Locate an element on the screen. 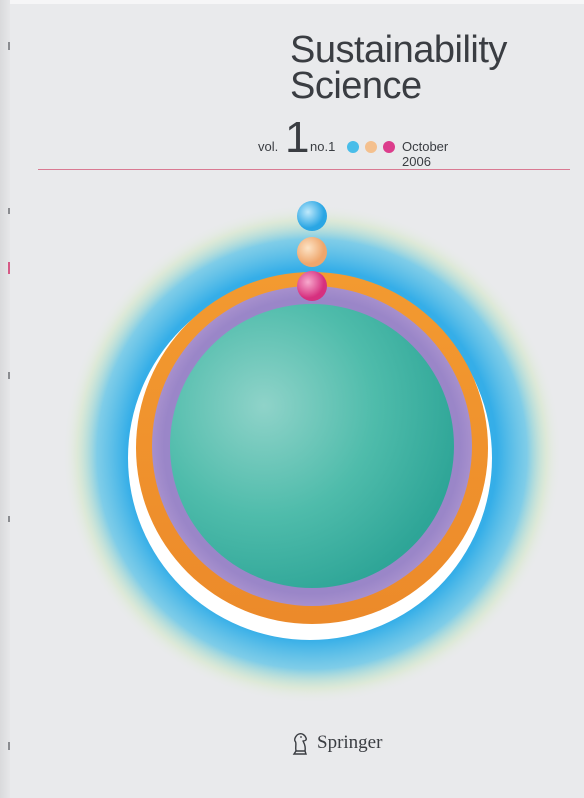 Image resolution: width=584 pixels, height=798 pixels. journal-title-line-1: Sustainability is located at coordinates (398, 50).